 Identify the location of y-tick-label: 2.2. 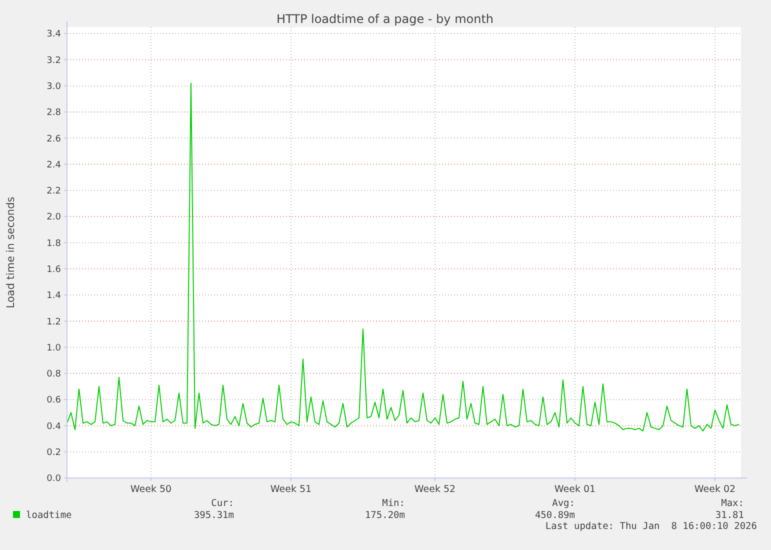
(53, 191).